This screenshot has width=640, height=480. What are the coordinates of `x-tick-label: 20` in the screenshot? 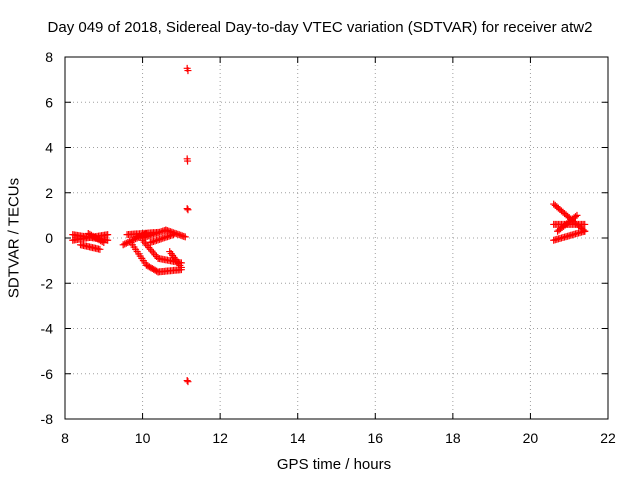 It's located at (531, 438).